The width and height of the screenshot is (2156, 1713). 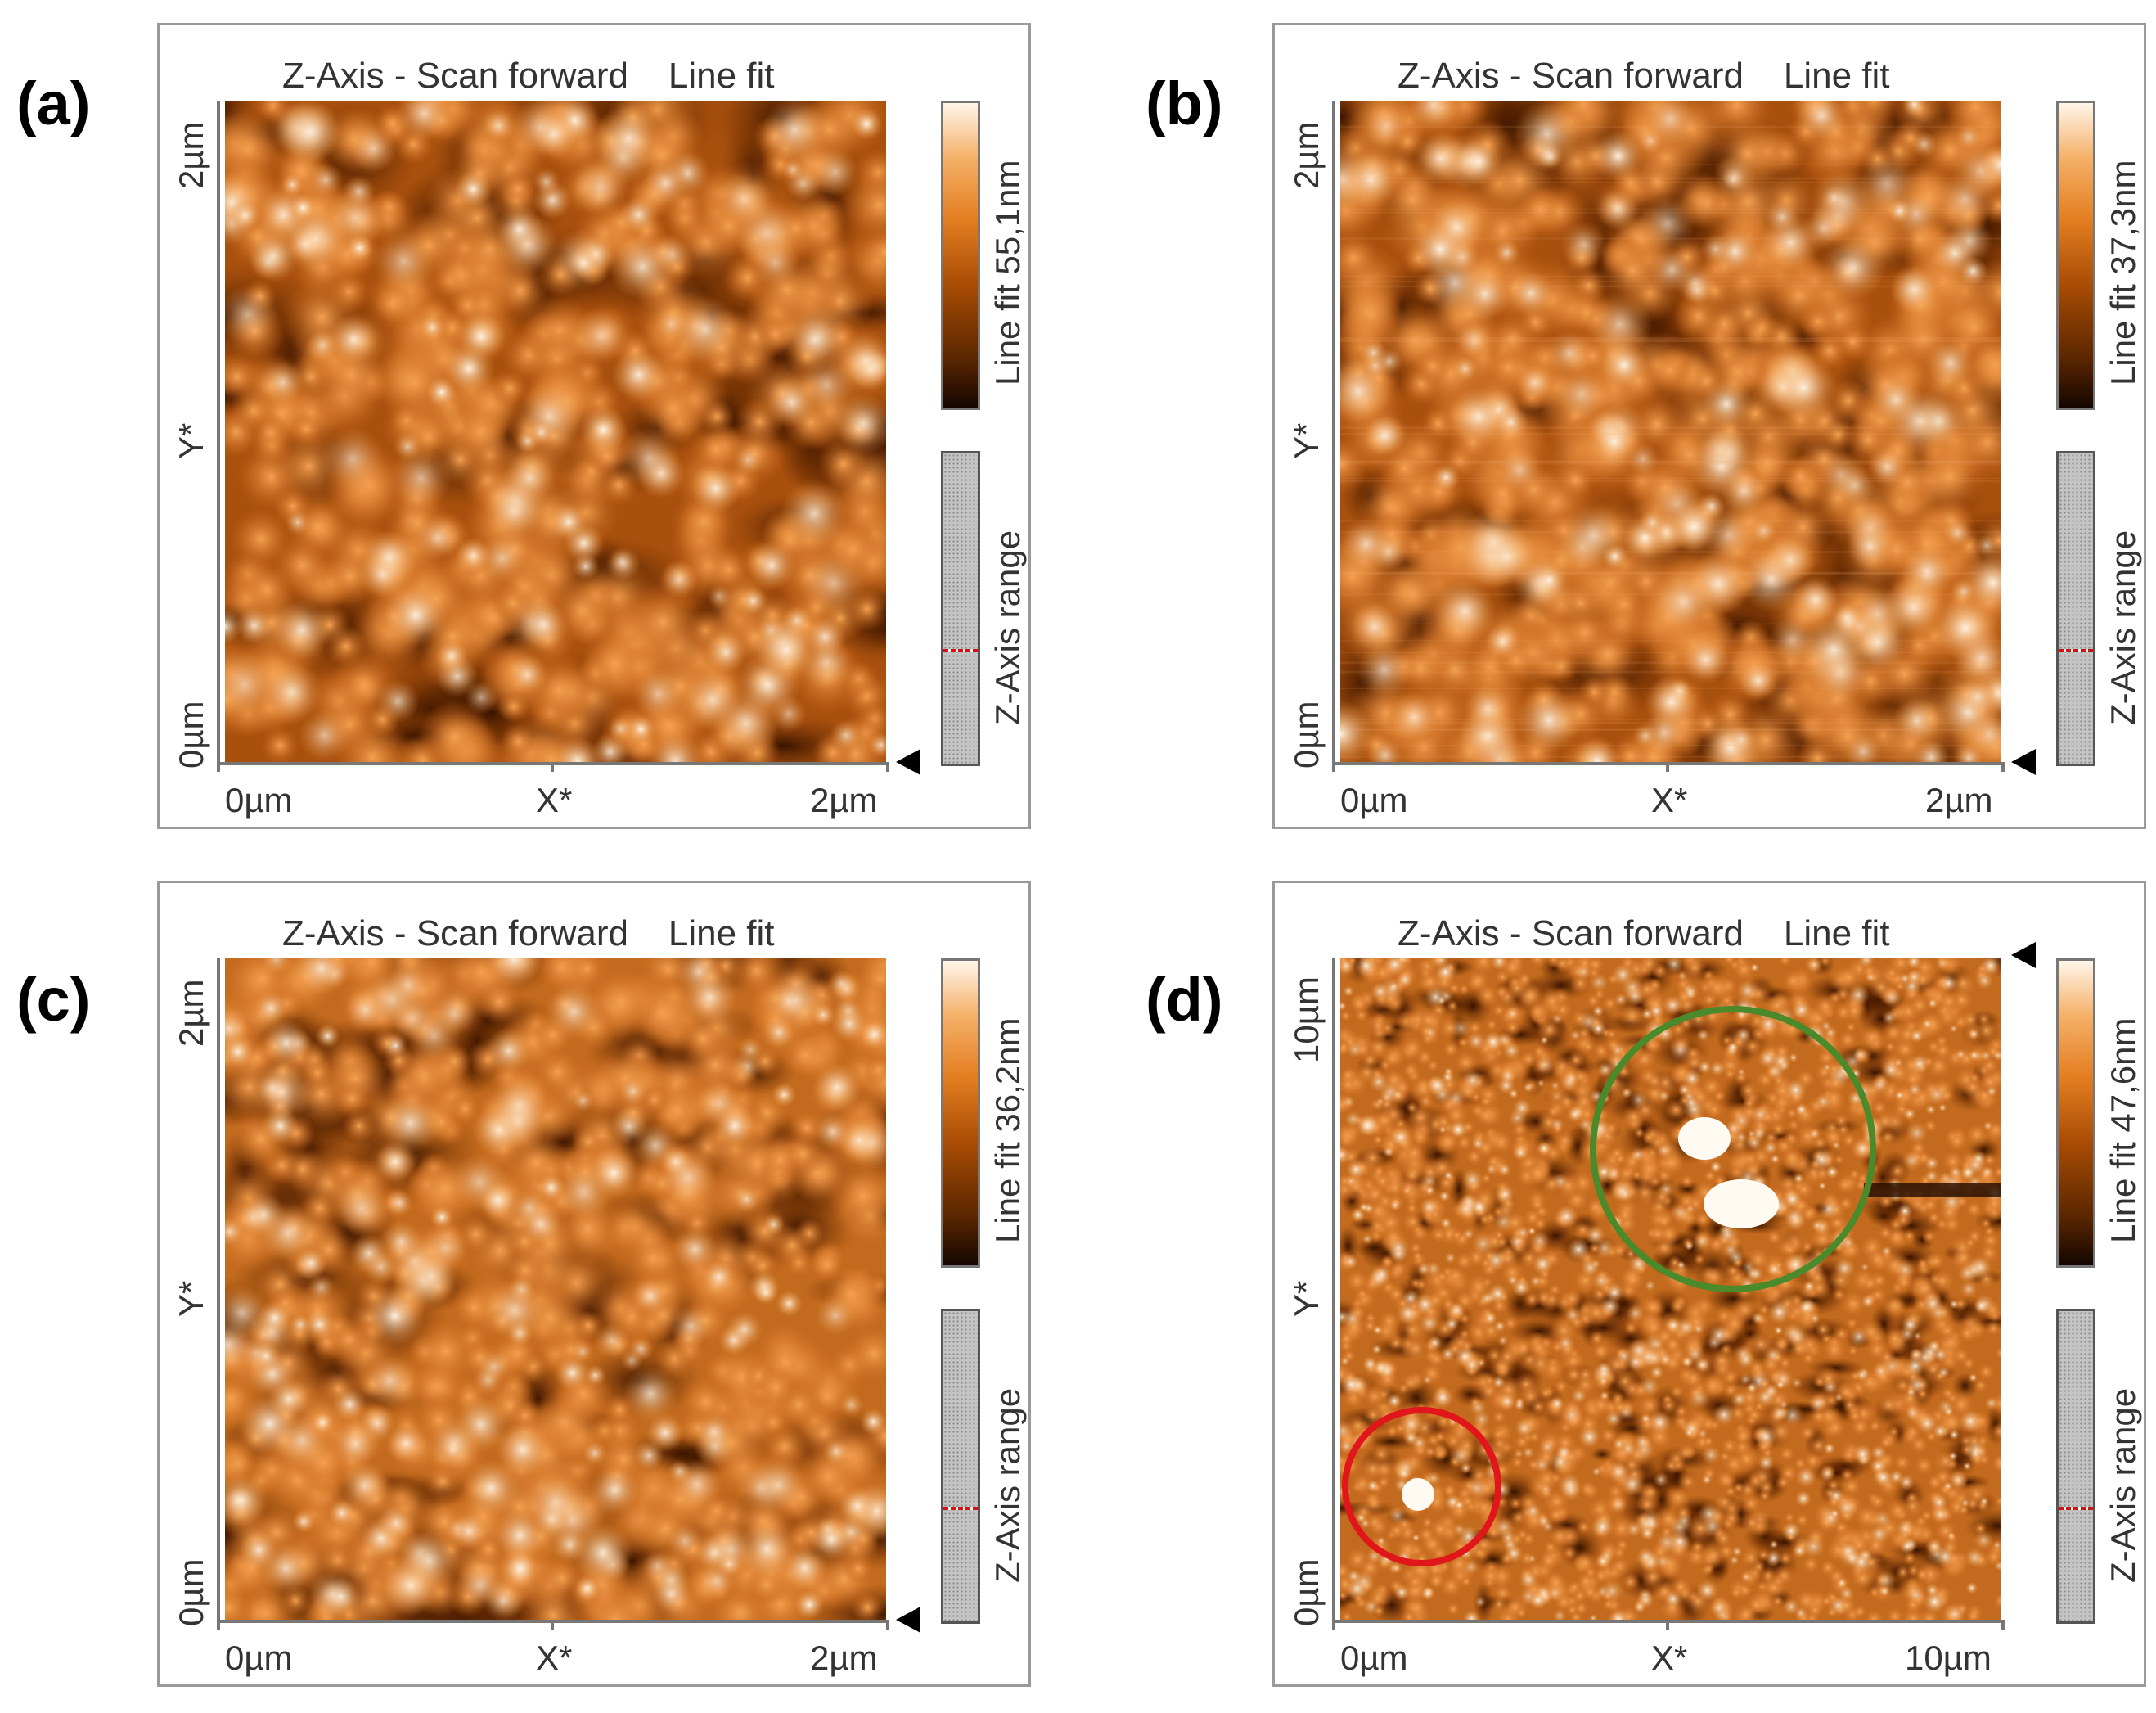 What do you see at coordinates (2123, 1130) in the screenshot?
I see `colorbar-label: Line fit 47,6nm` at bounding box center [2123, 1130].